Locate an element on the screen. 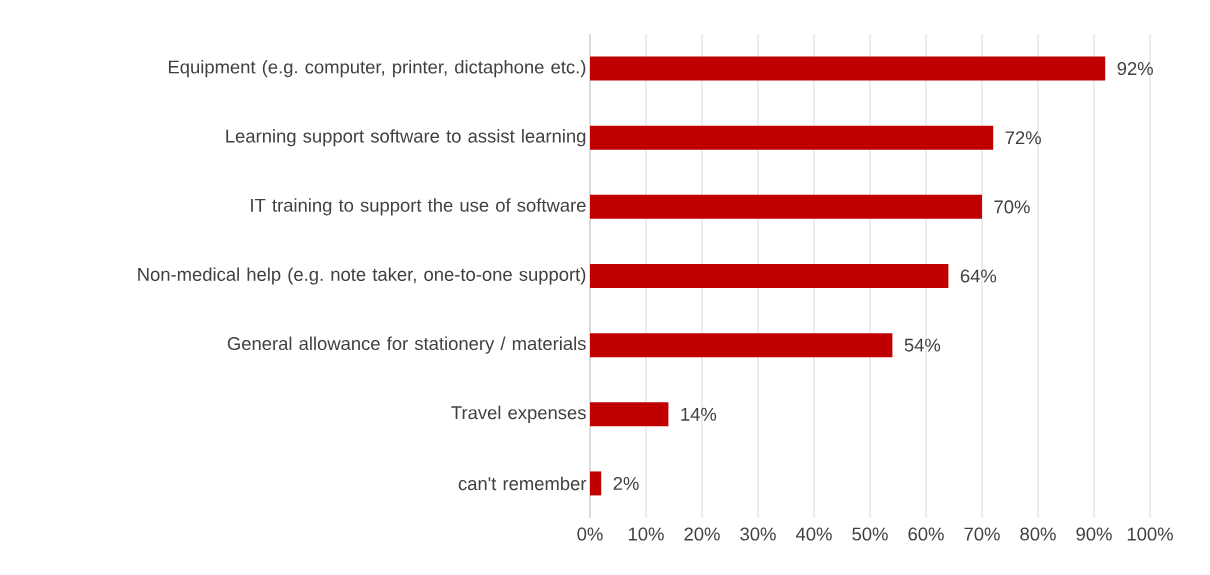 This screenshot has height=575, width=1210. y-tick-label: General allowance for stationery / materials is located at coordinates (406, 345).